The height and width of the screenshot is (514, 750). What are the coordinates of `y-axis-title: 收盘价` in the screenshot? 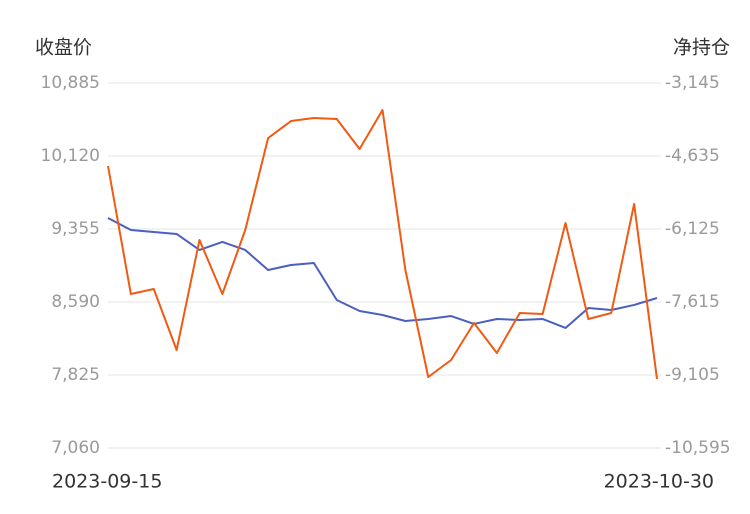 It's located at (63, 48).